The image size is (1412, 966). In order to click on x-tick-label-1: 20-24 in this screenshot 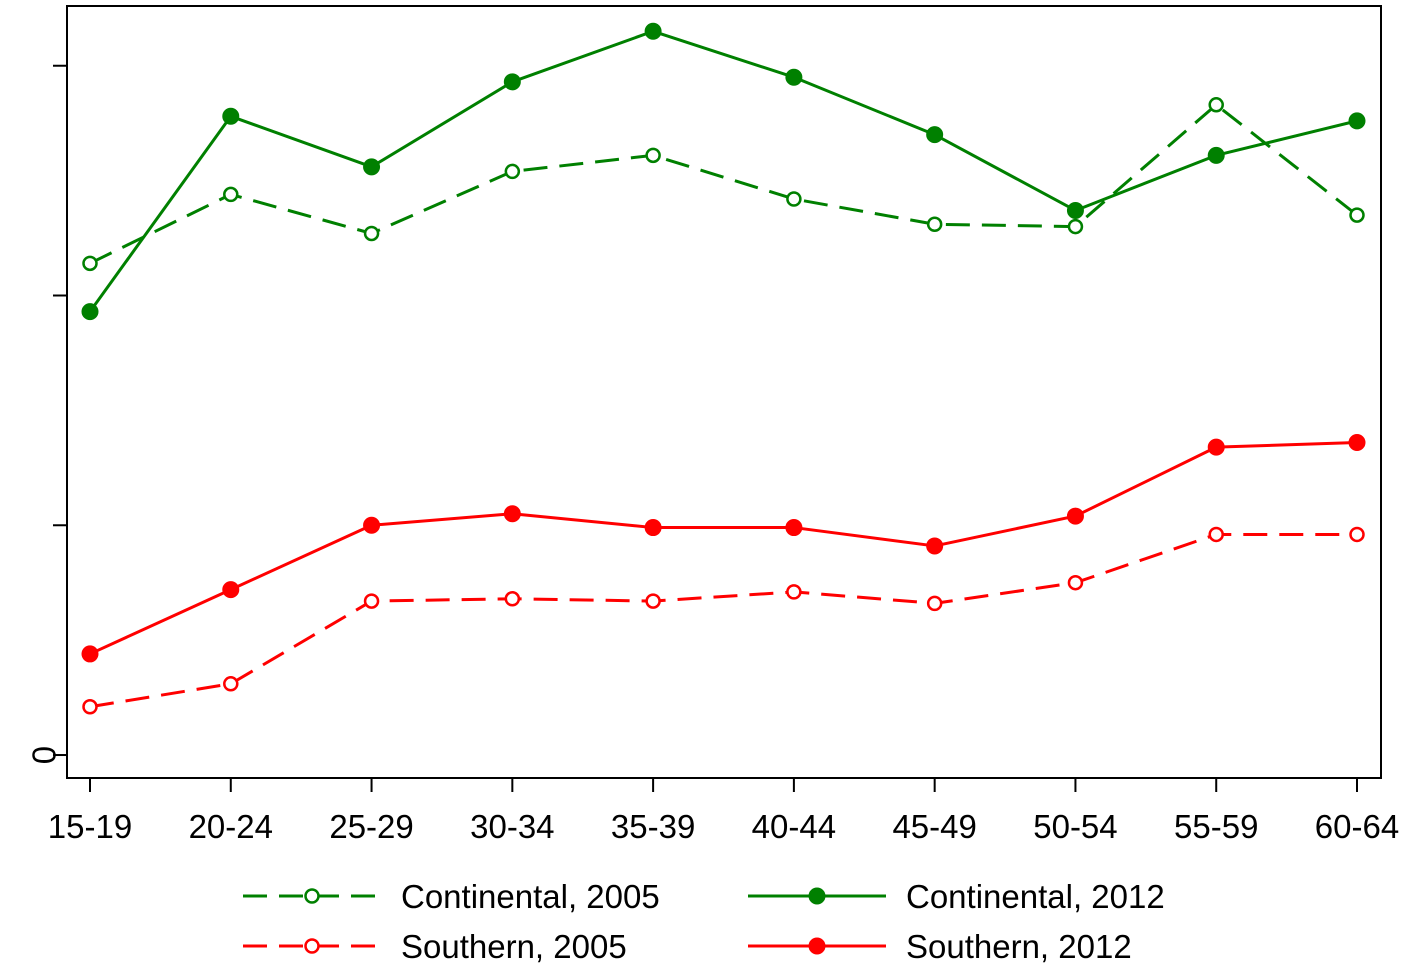, I will do `click(231, 826)`.